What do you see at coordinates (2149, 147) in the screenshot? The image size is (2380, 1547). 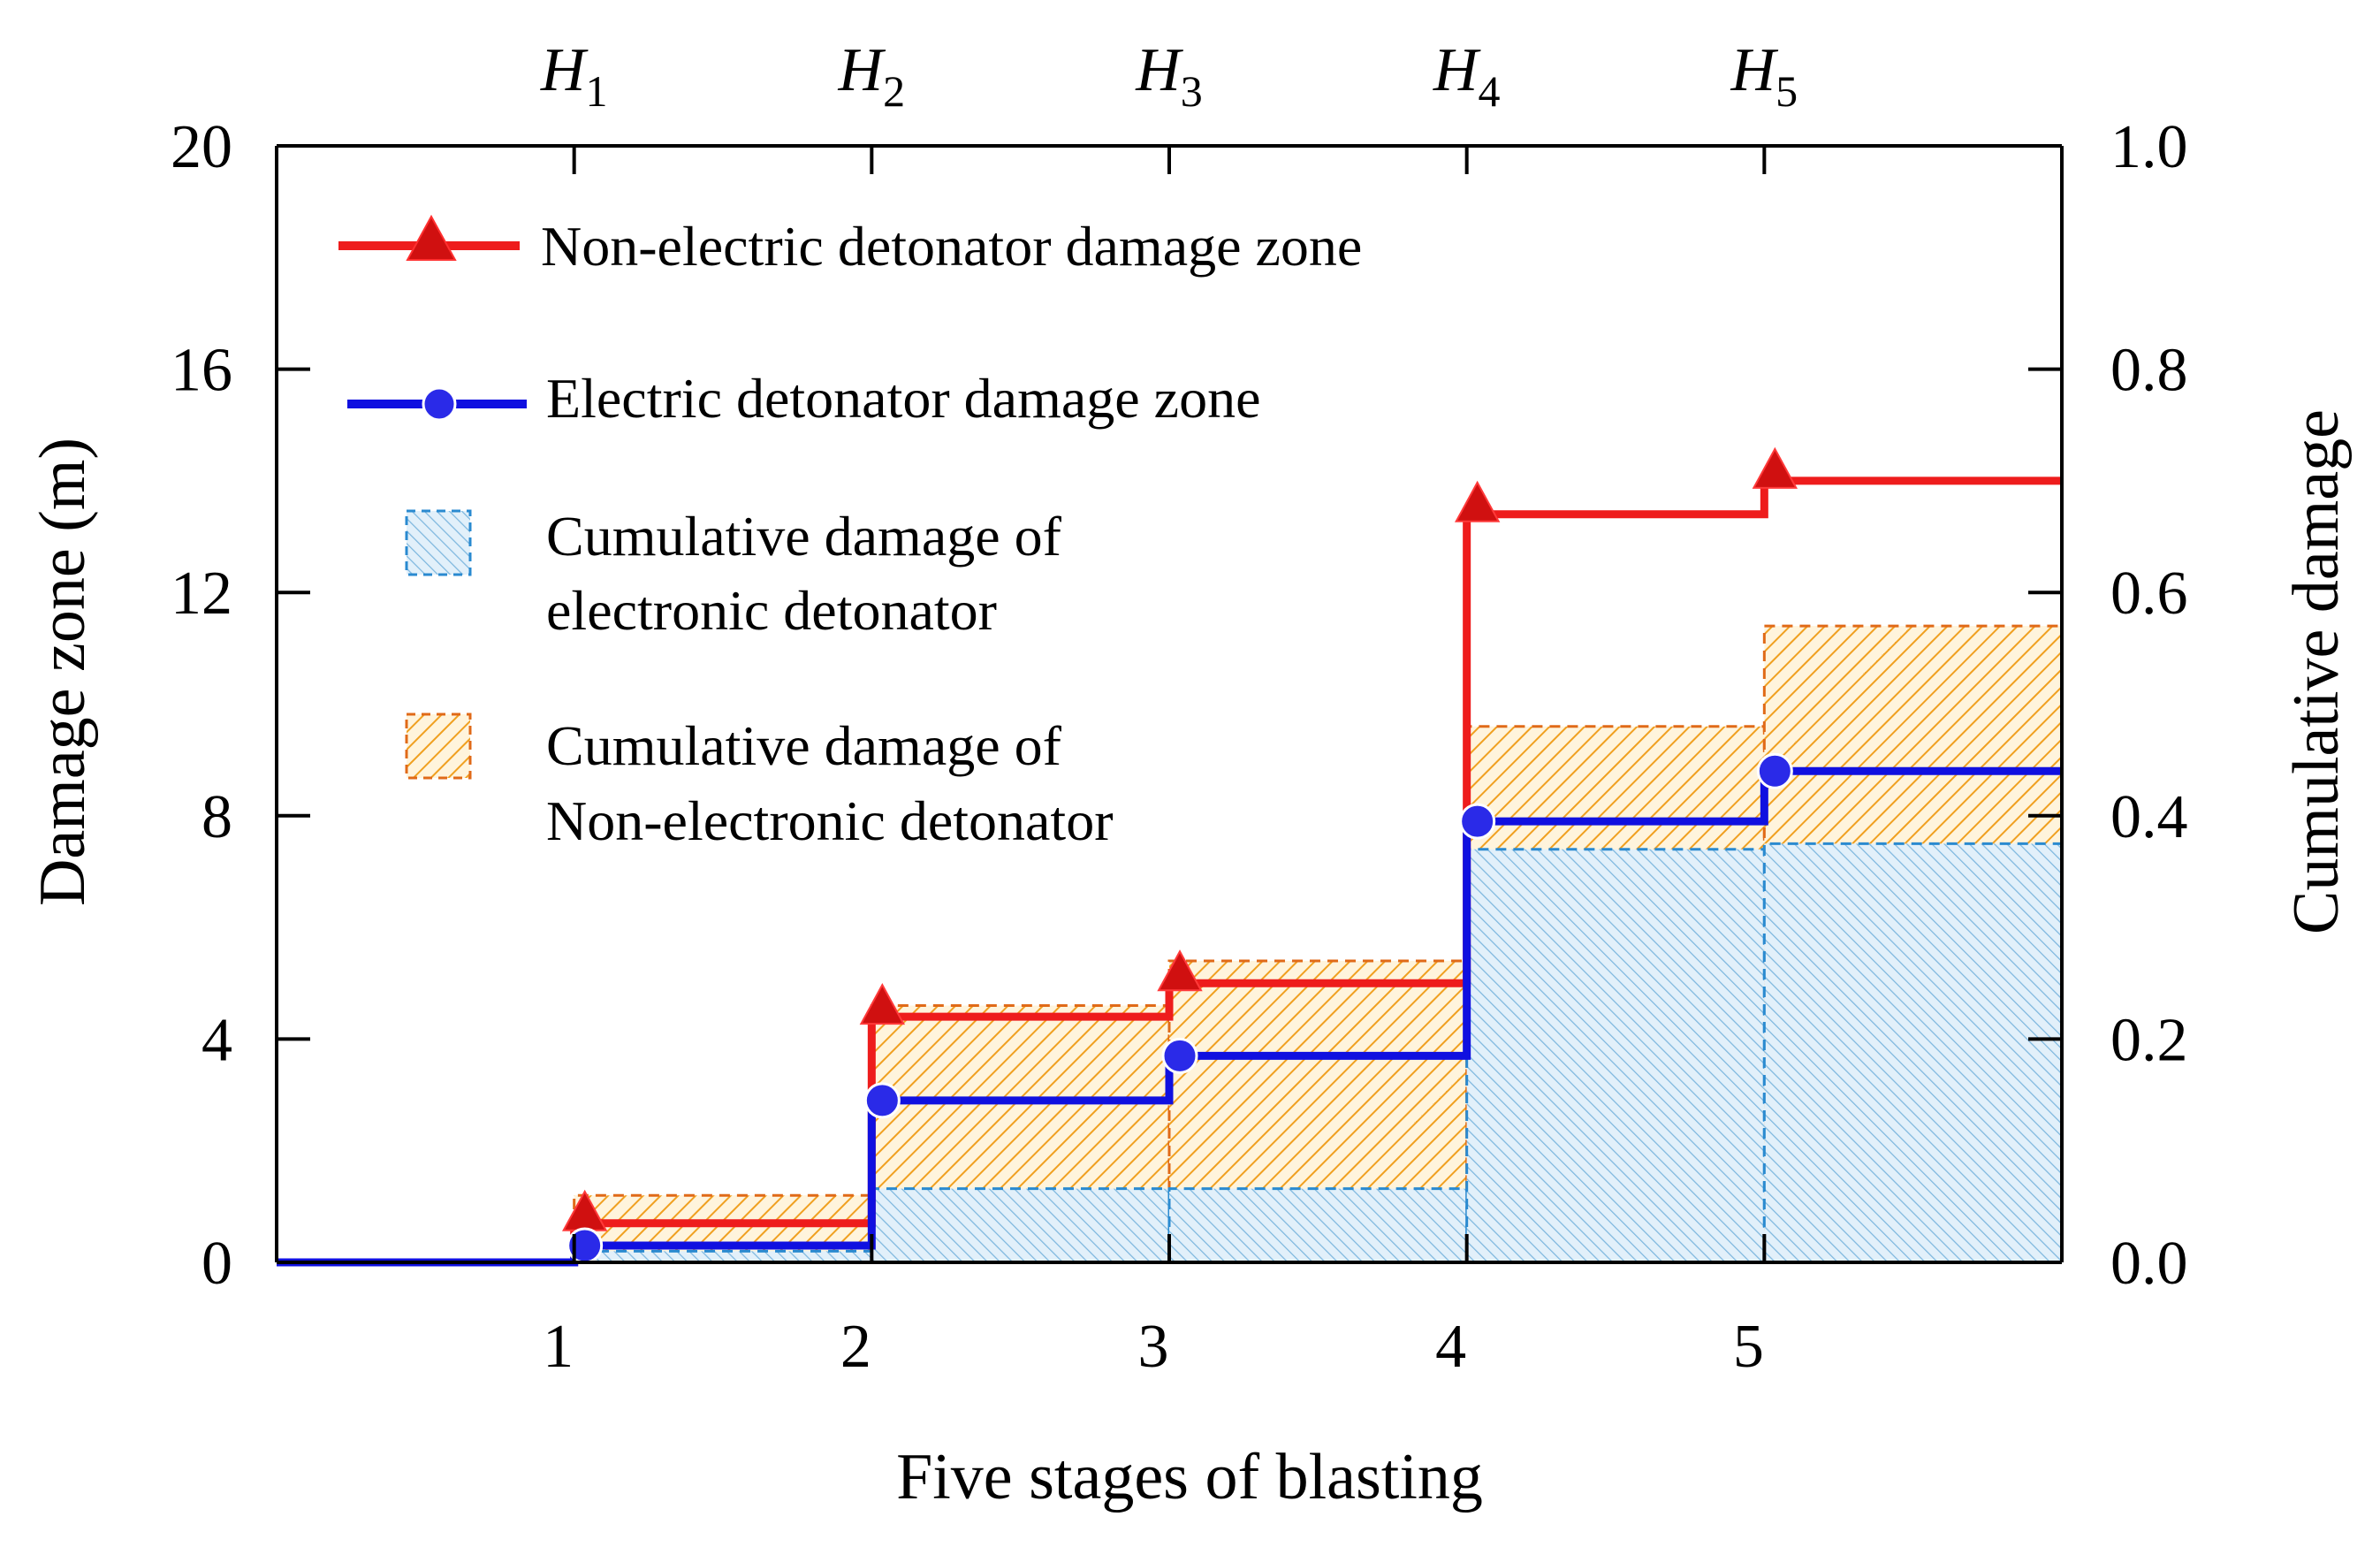 I see `y-right-tick-label-5: 1.0` at bounding box center [2149, 147].